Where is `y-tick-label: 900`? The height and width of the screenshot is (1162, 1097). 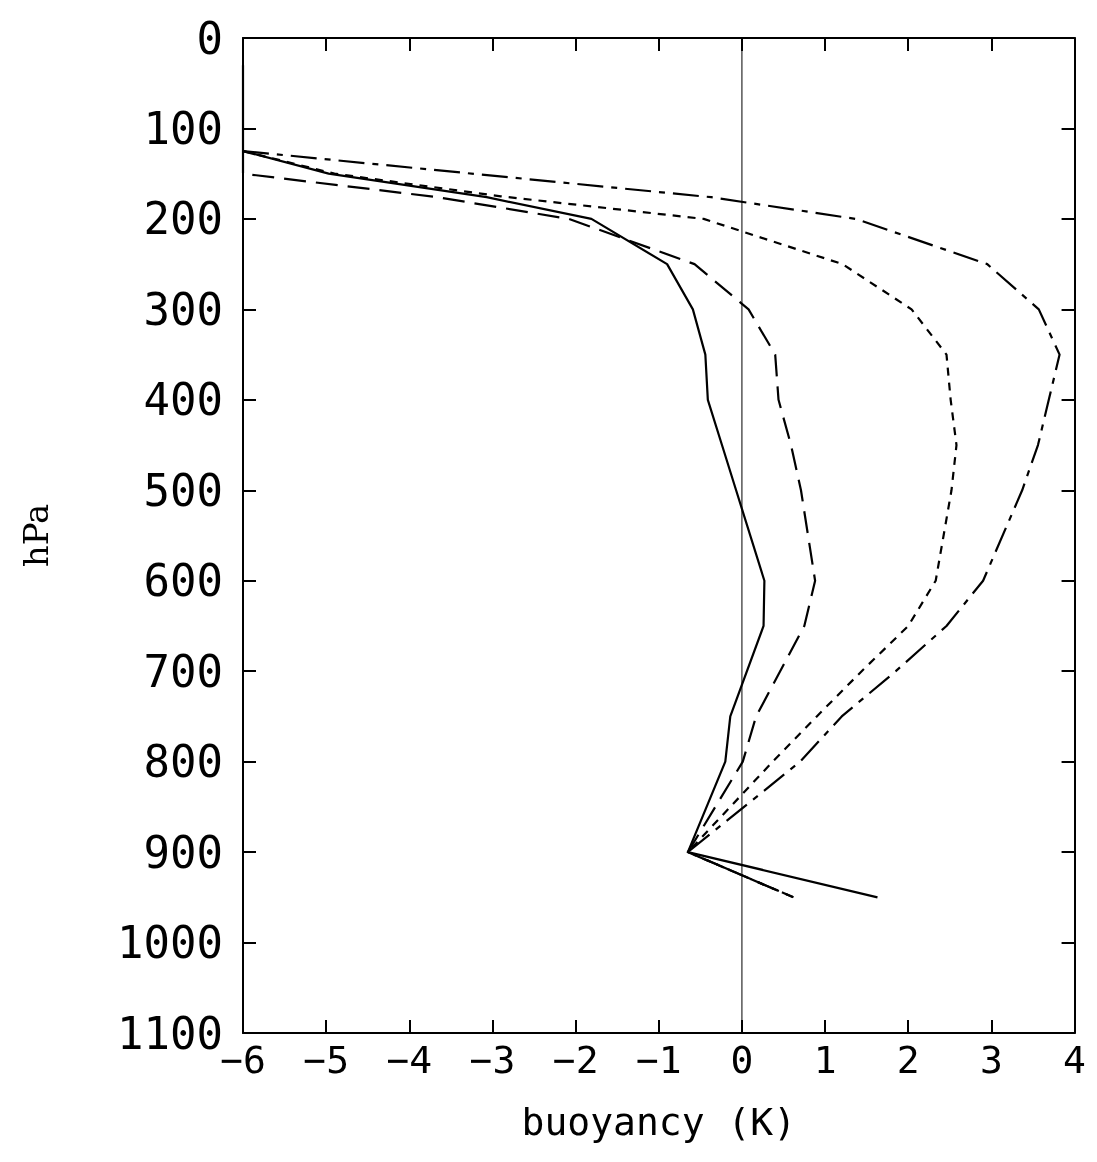 y-tick-label: 900 is located at coordinates (183, 852).